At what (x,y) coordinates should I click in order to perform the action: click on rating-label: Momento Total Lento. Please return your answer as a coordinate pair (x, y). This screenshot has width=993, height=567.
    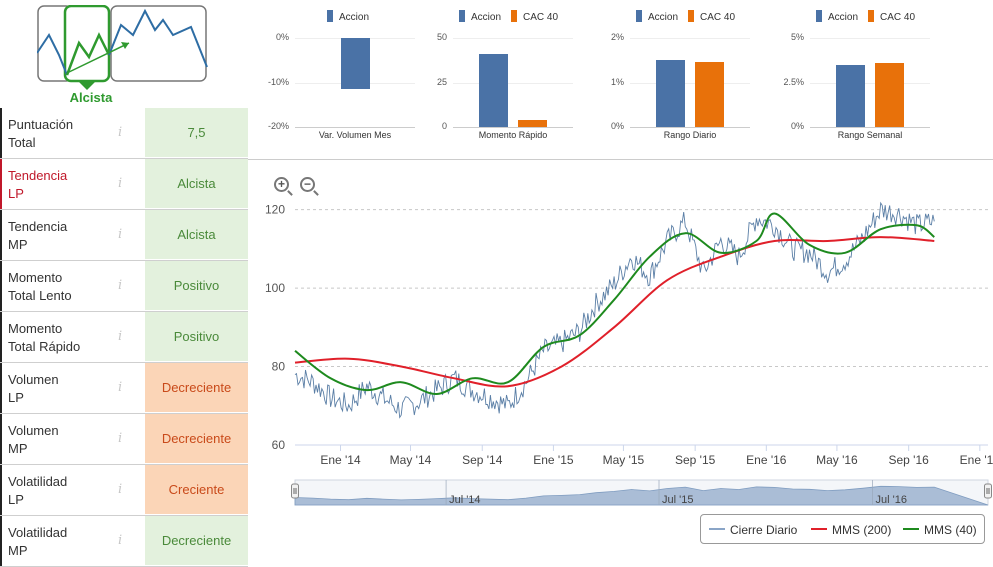
    Looking at the image, I should click on (71, 286).